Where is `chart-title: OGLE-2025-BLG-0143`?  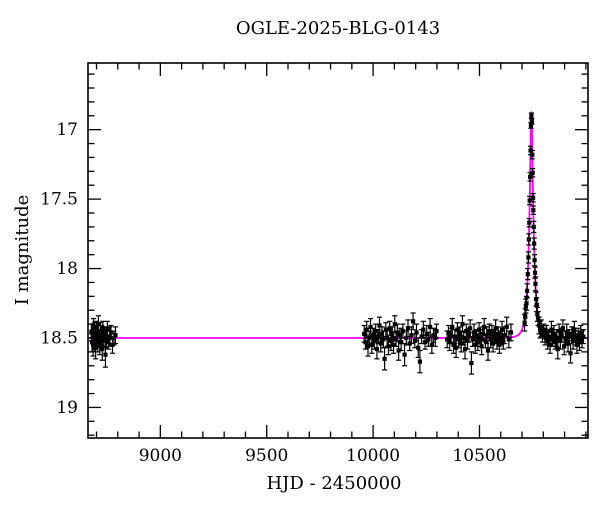
chart-title: OGLE-2025-BLG-0143 is located at coordinates (338, 28).